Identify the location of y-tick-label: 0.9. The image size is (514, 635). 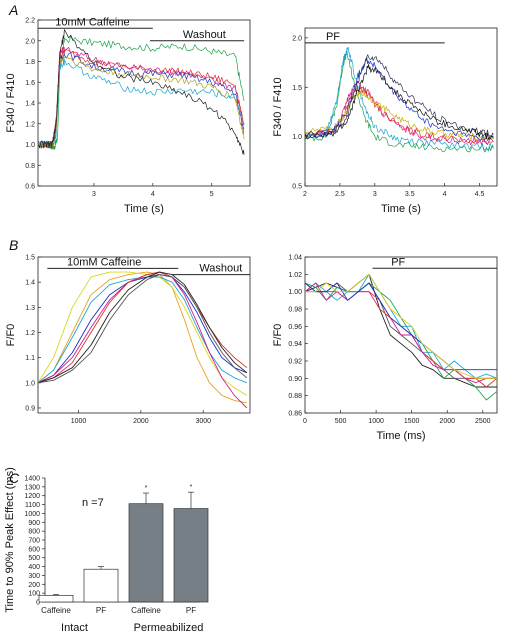
(30, 408).